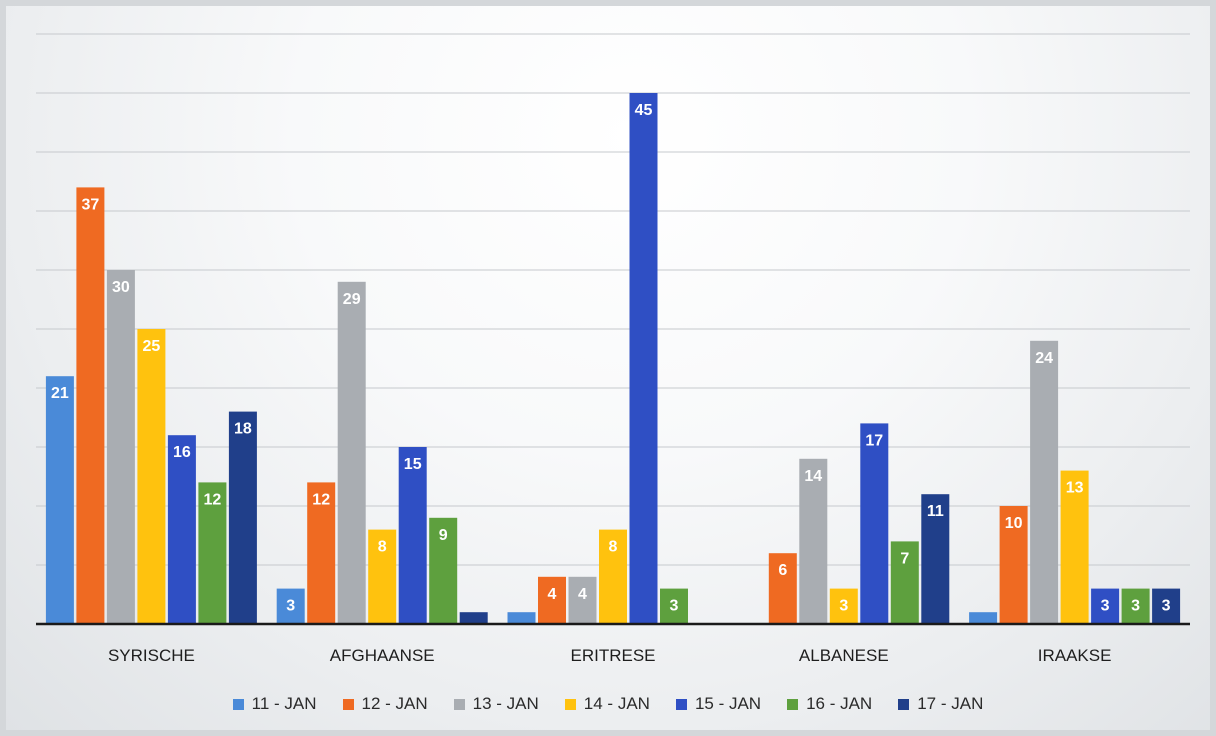 The image size is (1216, 736). I want to click on legend-label: 12 - JAN, so click(394, 703).